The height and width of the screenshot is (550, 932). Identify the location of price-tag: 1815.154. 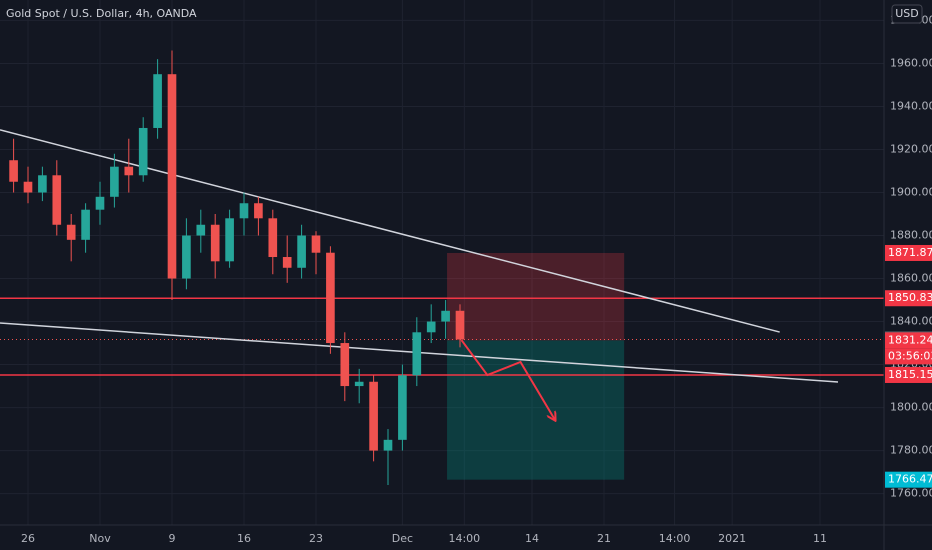
(908, 374).